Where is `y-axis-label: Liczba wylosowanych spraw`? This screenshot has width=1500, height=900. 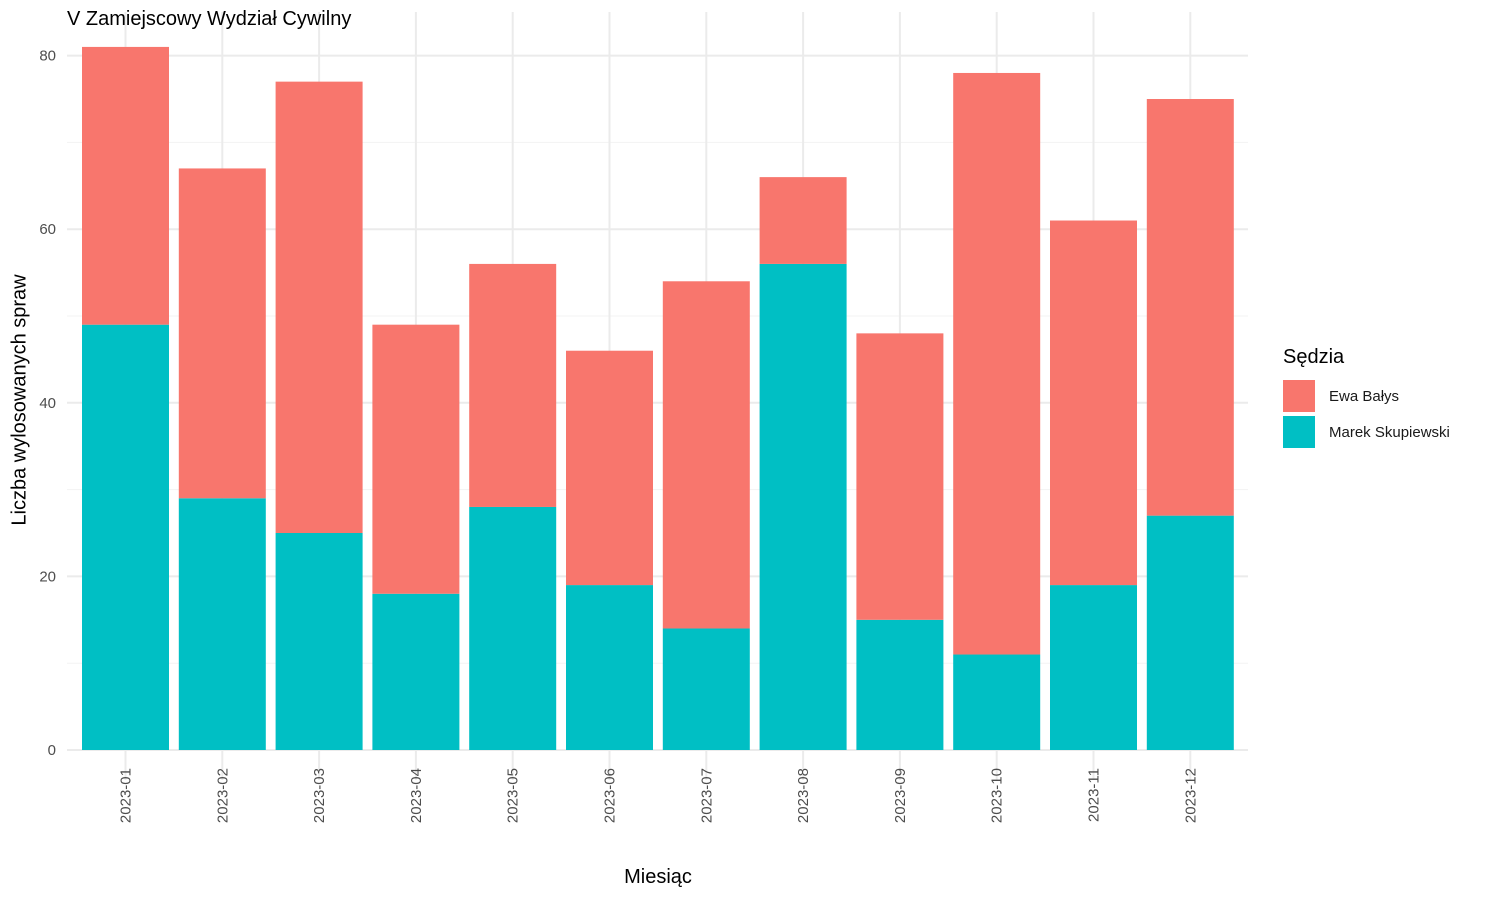
y-axis-label: Liczba wylosowanych spraw is located at coordinates (19, 400).